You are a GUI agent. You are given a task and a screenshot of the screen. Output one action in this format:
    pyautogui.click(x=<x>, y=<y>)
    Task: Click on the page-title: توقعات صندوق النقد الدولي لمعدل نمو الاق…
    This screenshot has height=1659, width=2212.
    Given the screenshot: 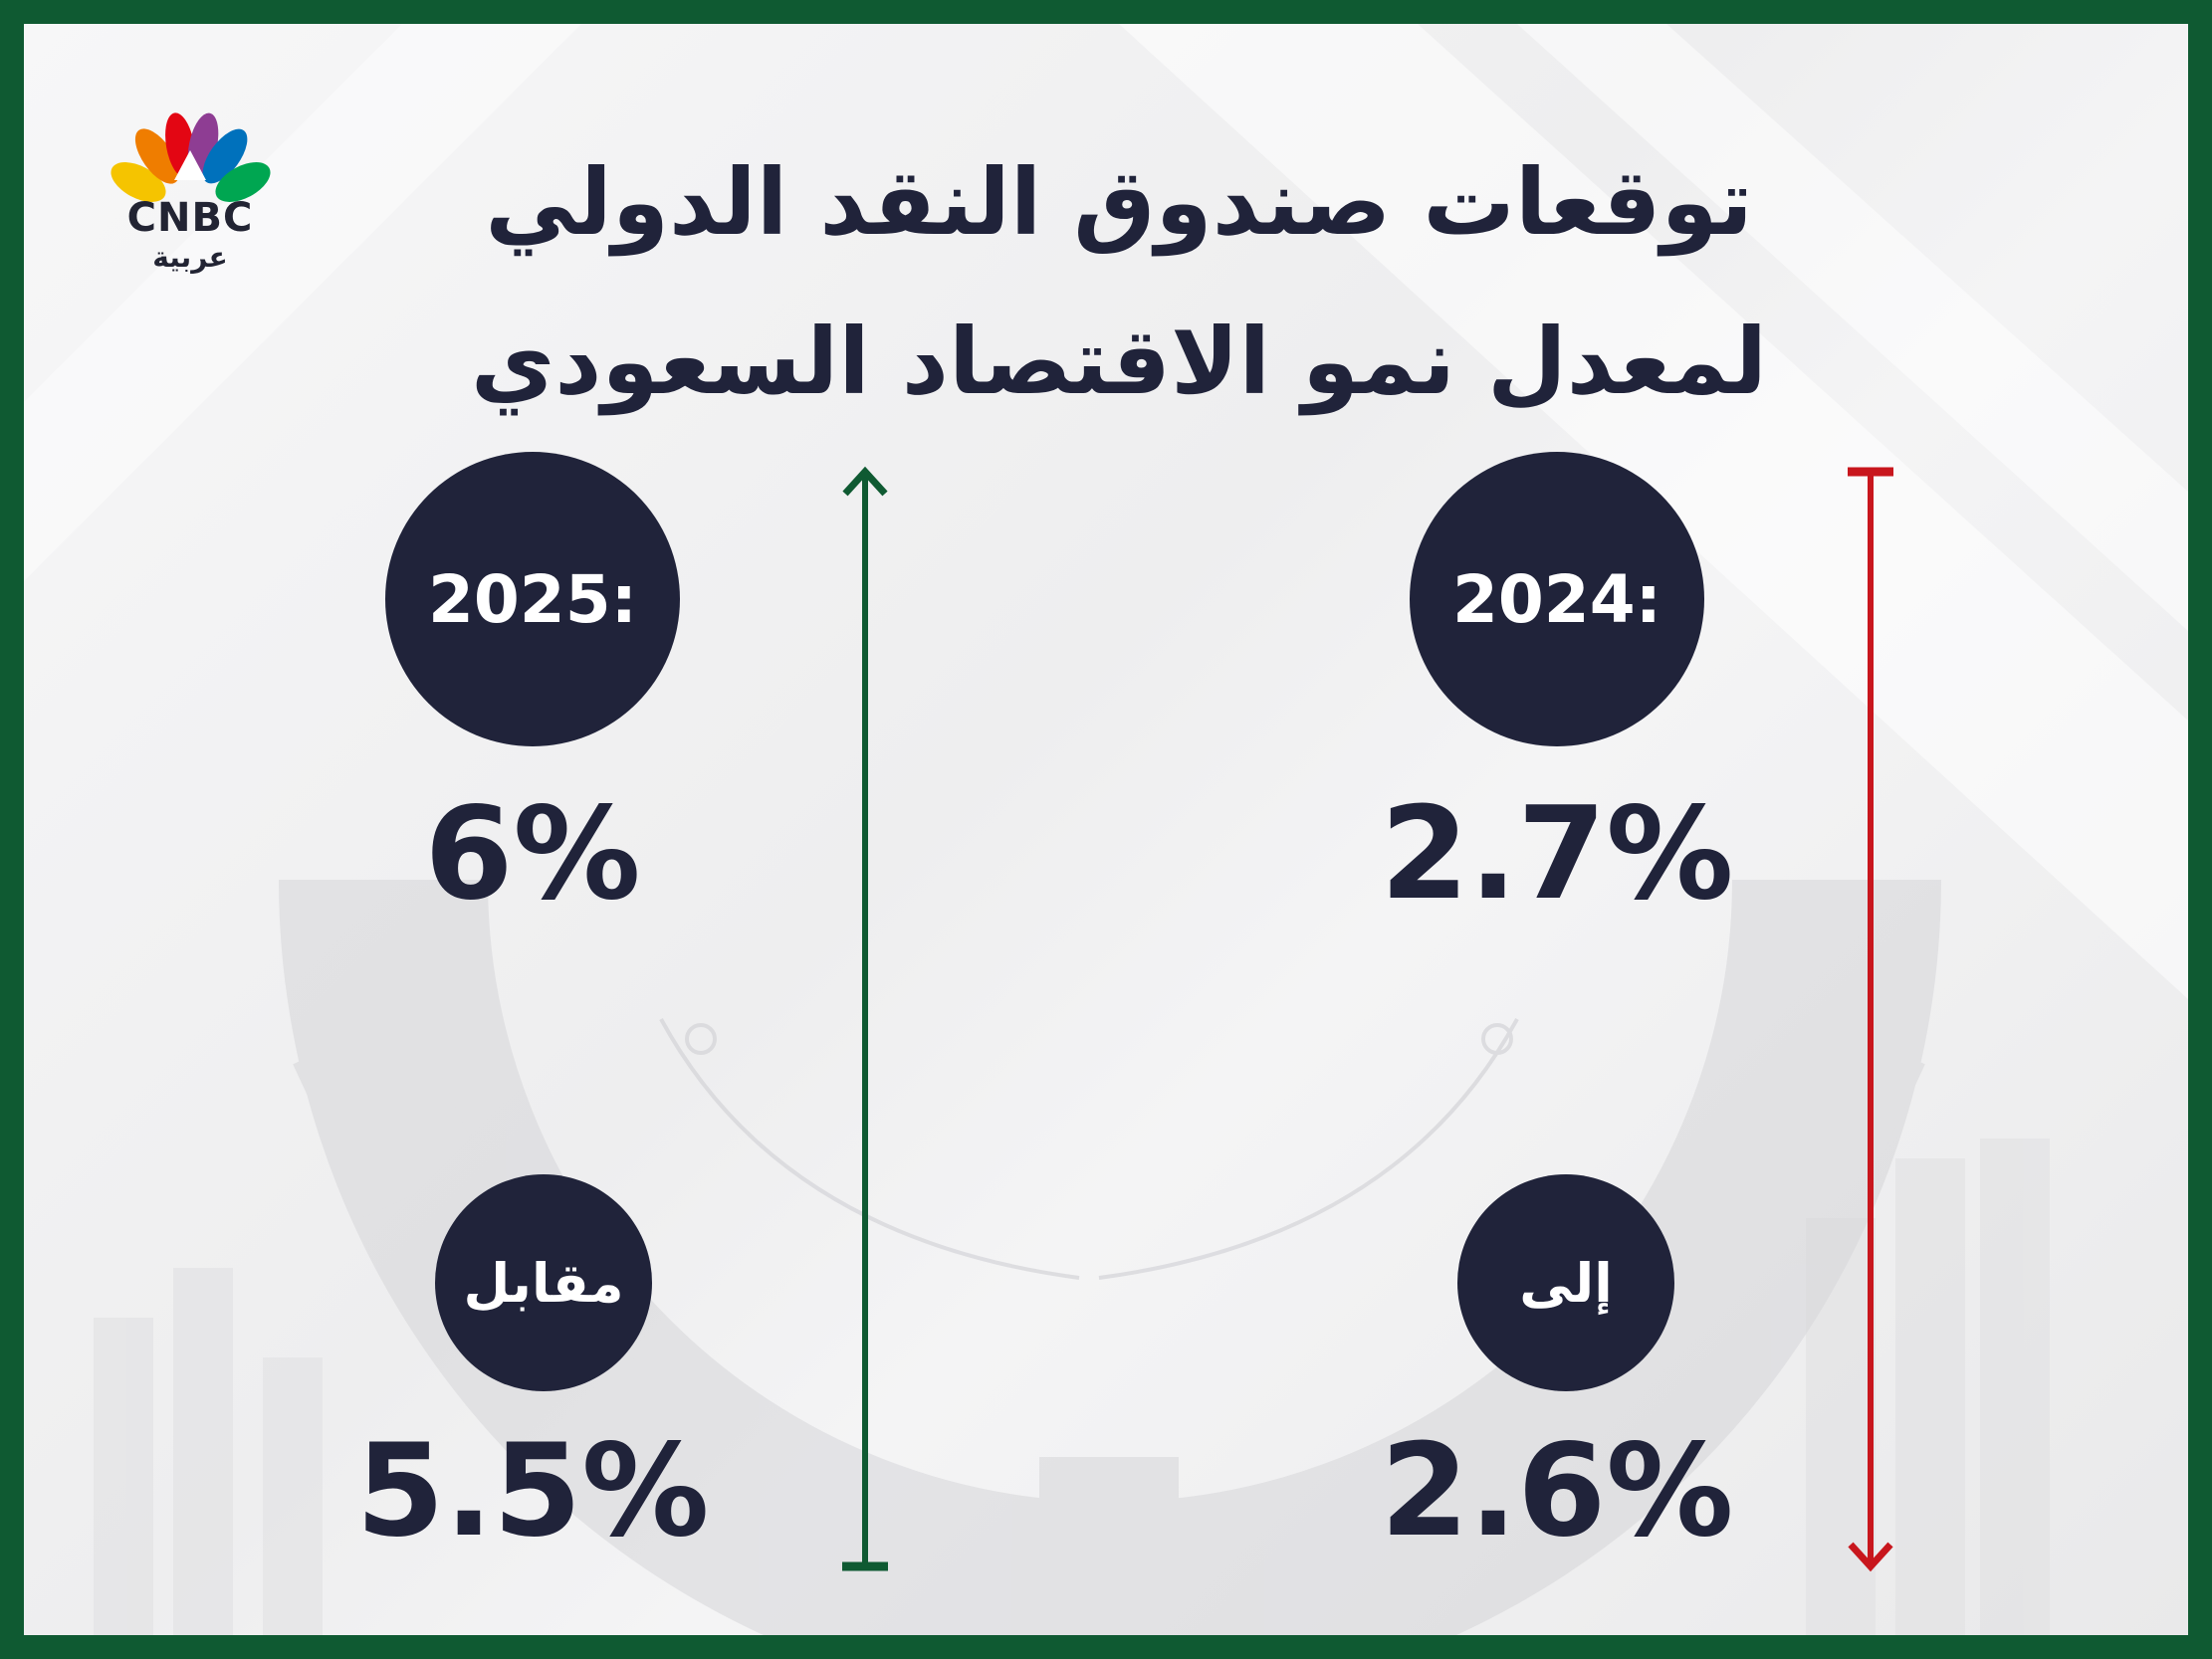 What is the action you would take?
    pyautogui.click(x=1119, y=282)
    